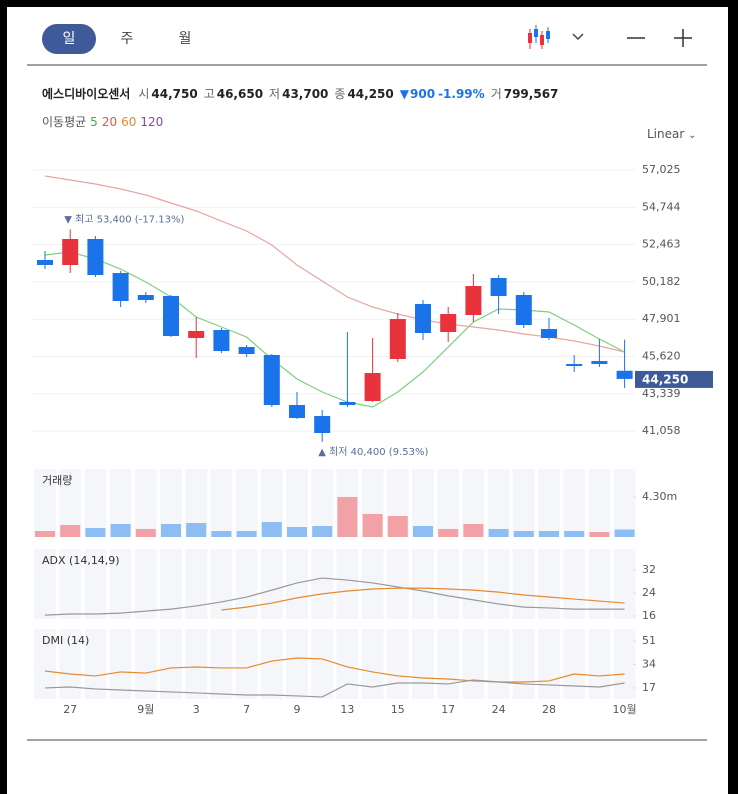  Describe the element at coordinates (69, 39) in the screenshot. I see `tab: 일` at that location.